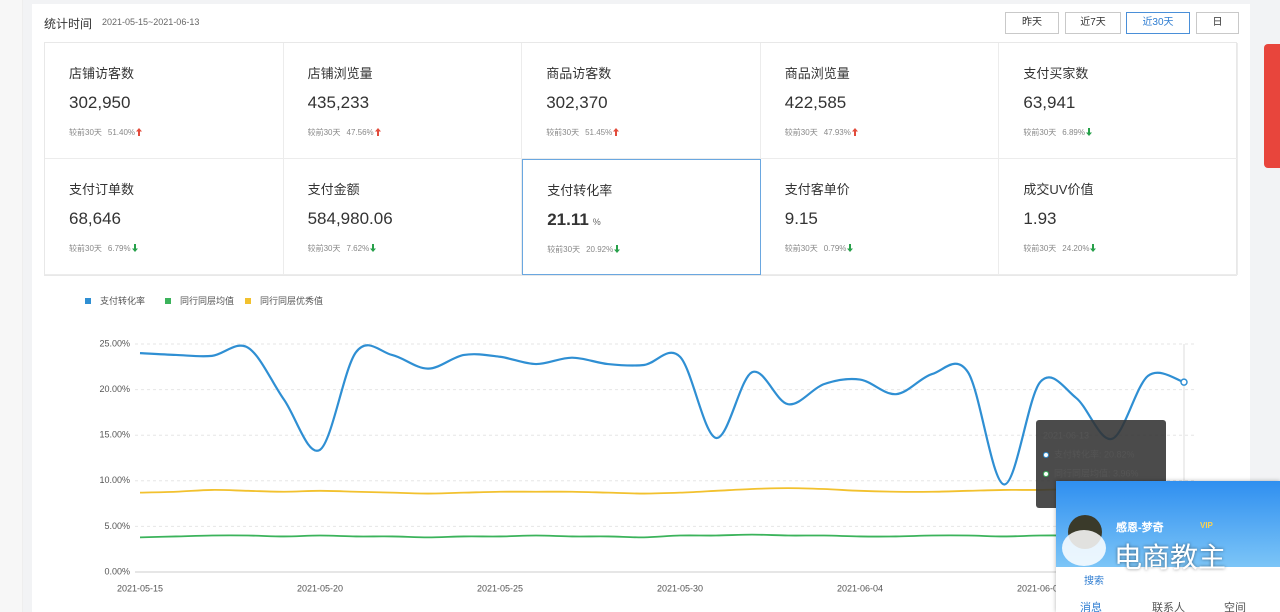 The height and width of the screenshot is (612, 1280). Describe the element at coordinates (342, 248) in the screenshot. I see `metric-compare: 较前30天 7.62%` at that location.